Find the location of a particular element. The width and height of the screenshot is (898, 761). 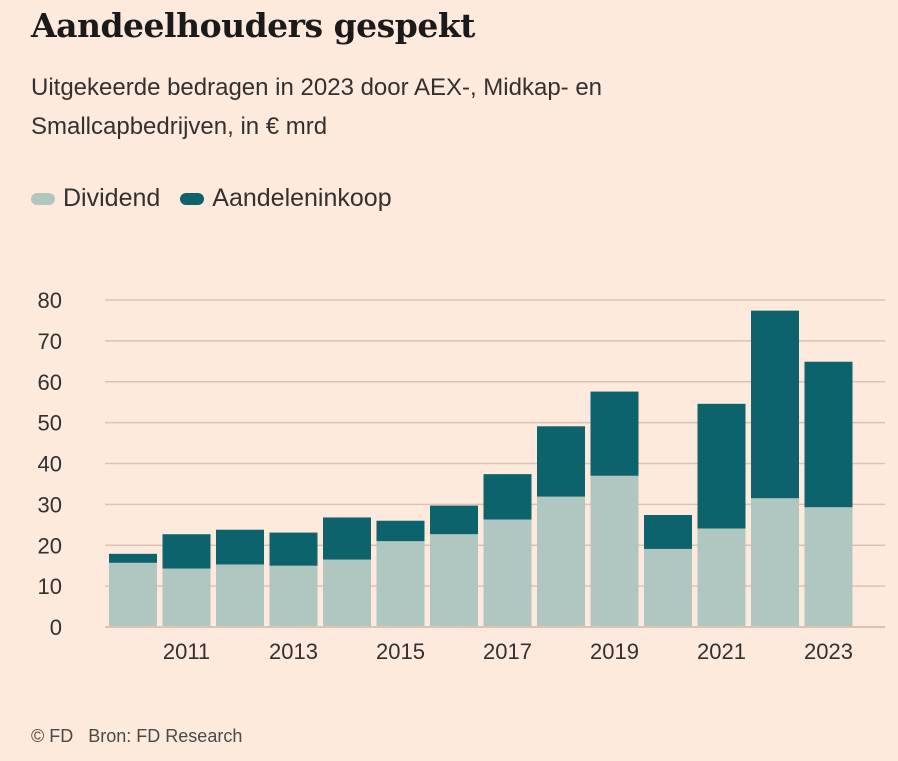

footer: © FD Bron: FD Research is located at coordinates (136, 736).